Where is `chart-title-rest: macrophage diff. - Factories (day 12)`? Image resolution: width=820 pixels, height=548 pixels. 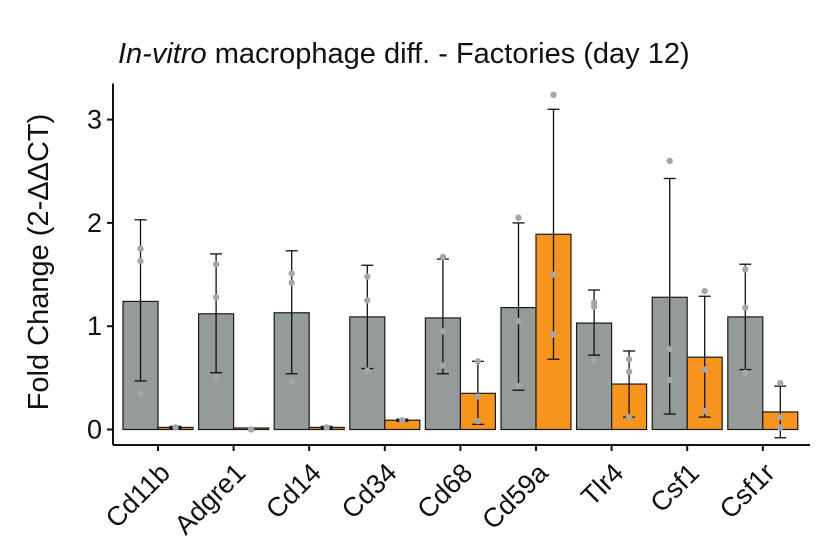
chart-title-rest: macrophage diff. - Factories (day 12) is located at coordinates (448, 54).